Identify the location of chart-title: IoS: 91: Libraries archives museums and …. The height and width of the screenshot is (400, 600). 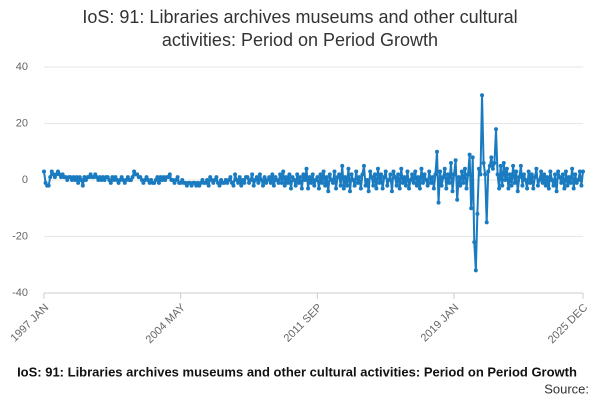
(300, 28).